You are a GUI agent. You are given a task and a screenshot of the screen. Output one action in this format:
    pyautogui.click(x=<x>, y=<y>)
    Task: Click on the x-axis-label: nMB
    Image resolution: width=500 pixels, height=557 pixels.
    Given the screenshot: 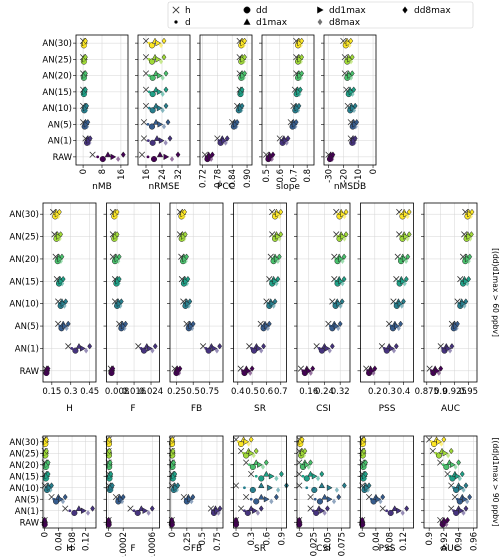 What is the action you would take?
    pyautogui.click(x=102, y=187)
    